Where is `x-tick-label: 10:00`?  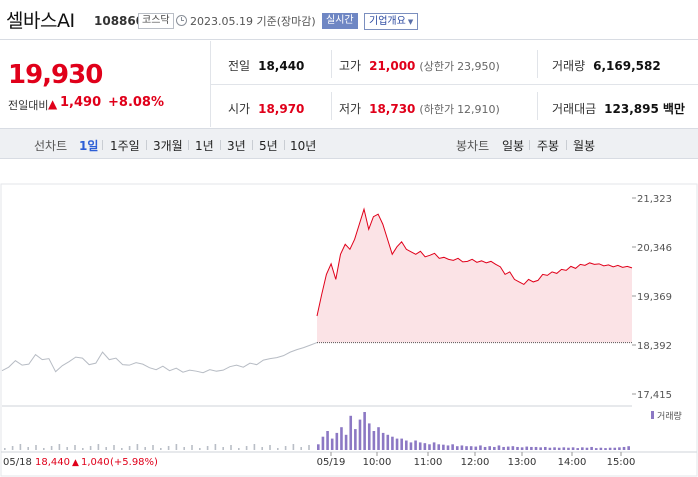 x-tick-label: 10:00 is located at coordinates (377, 462).